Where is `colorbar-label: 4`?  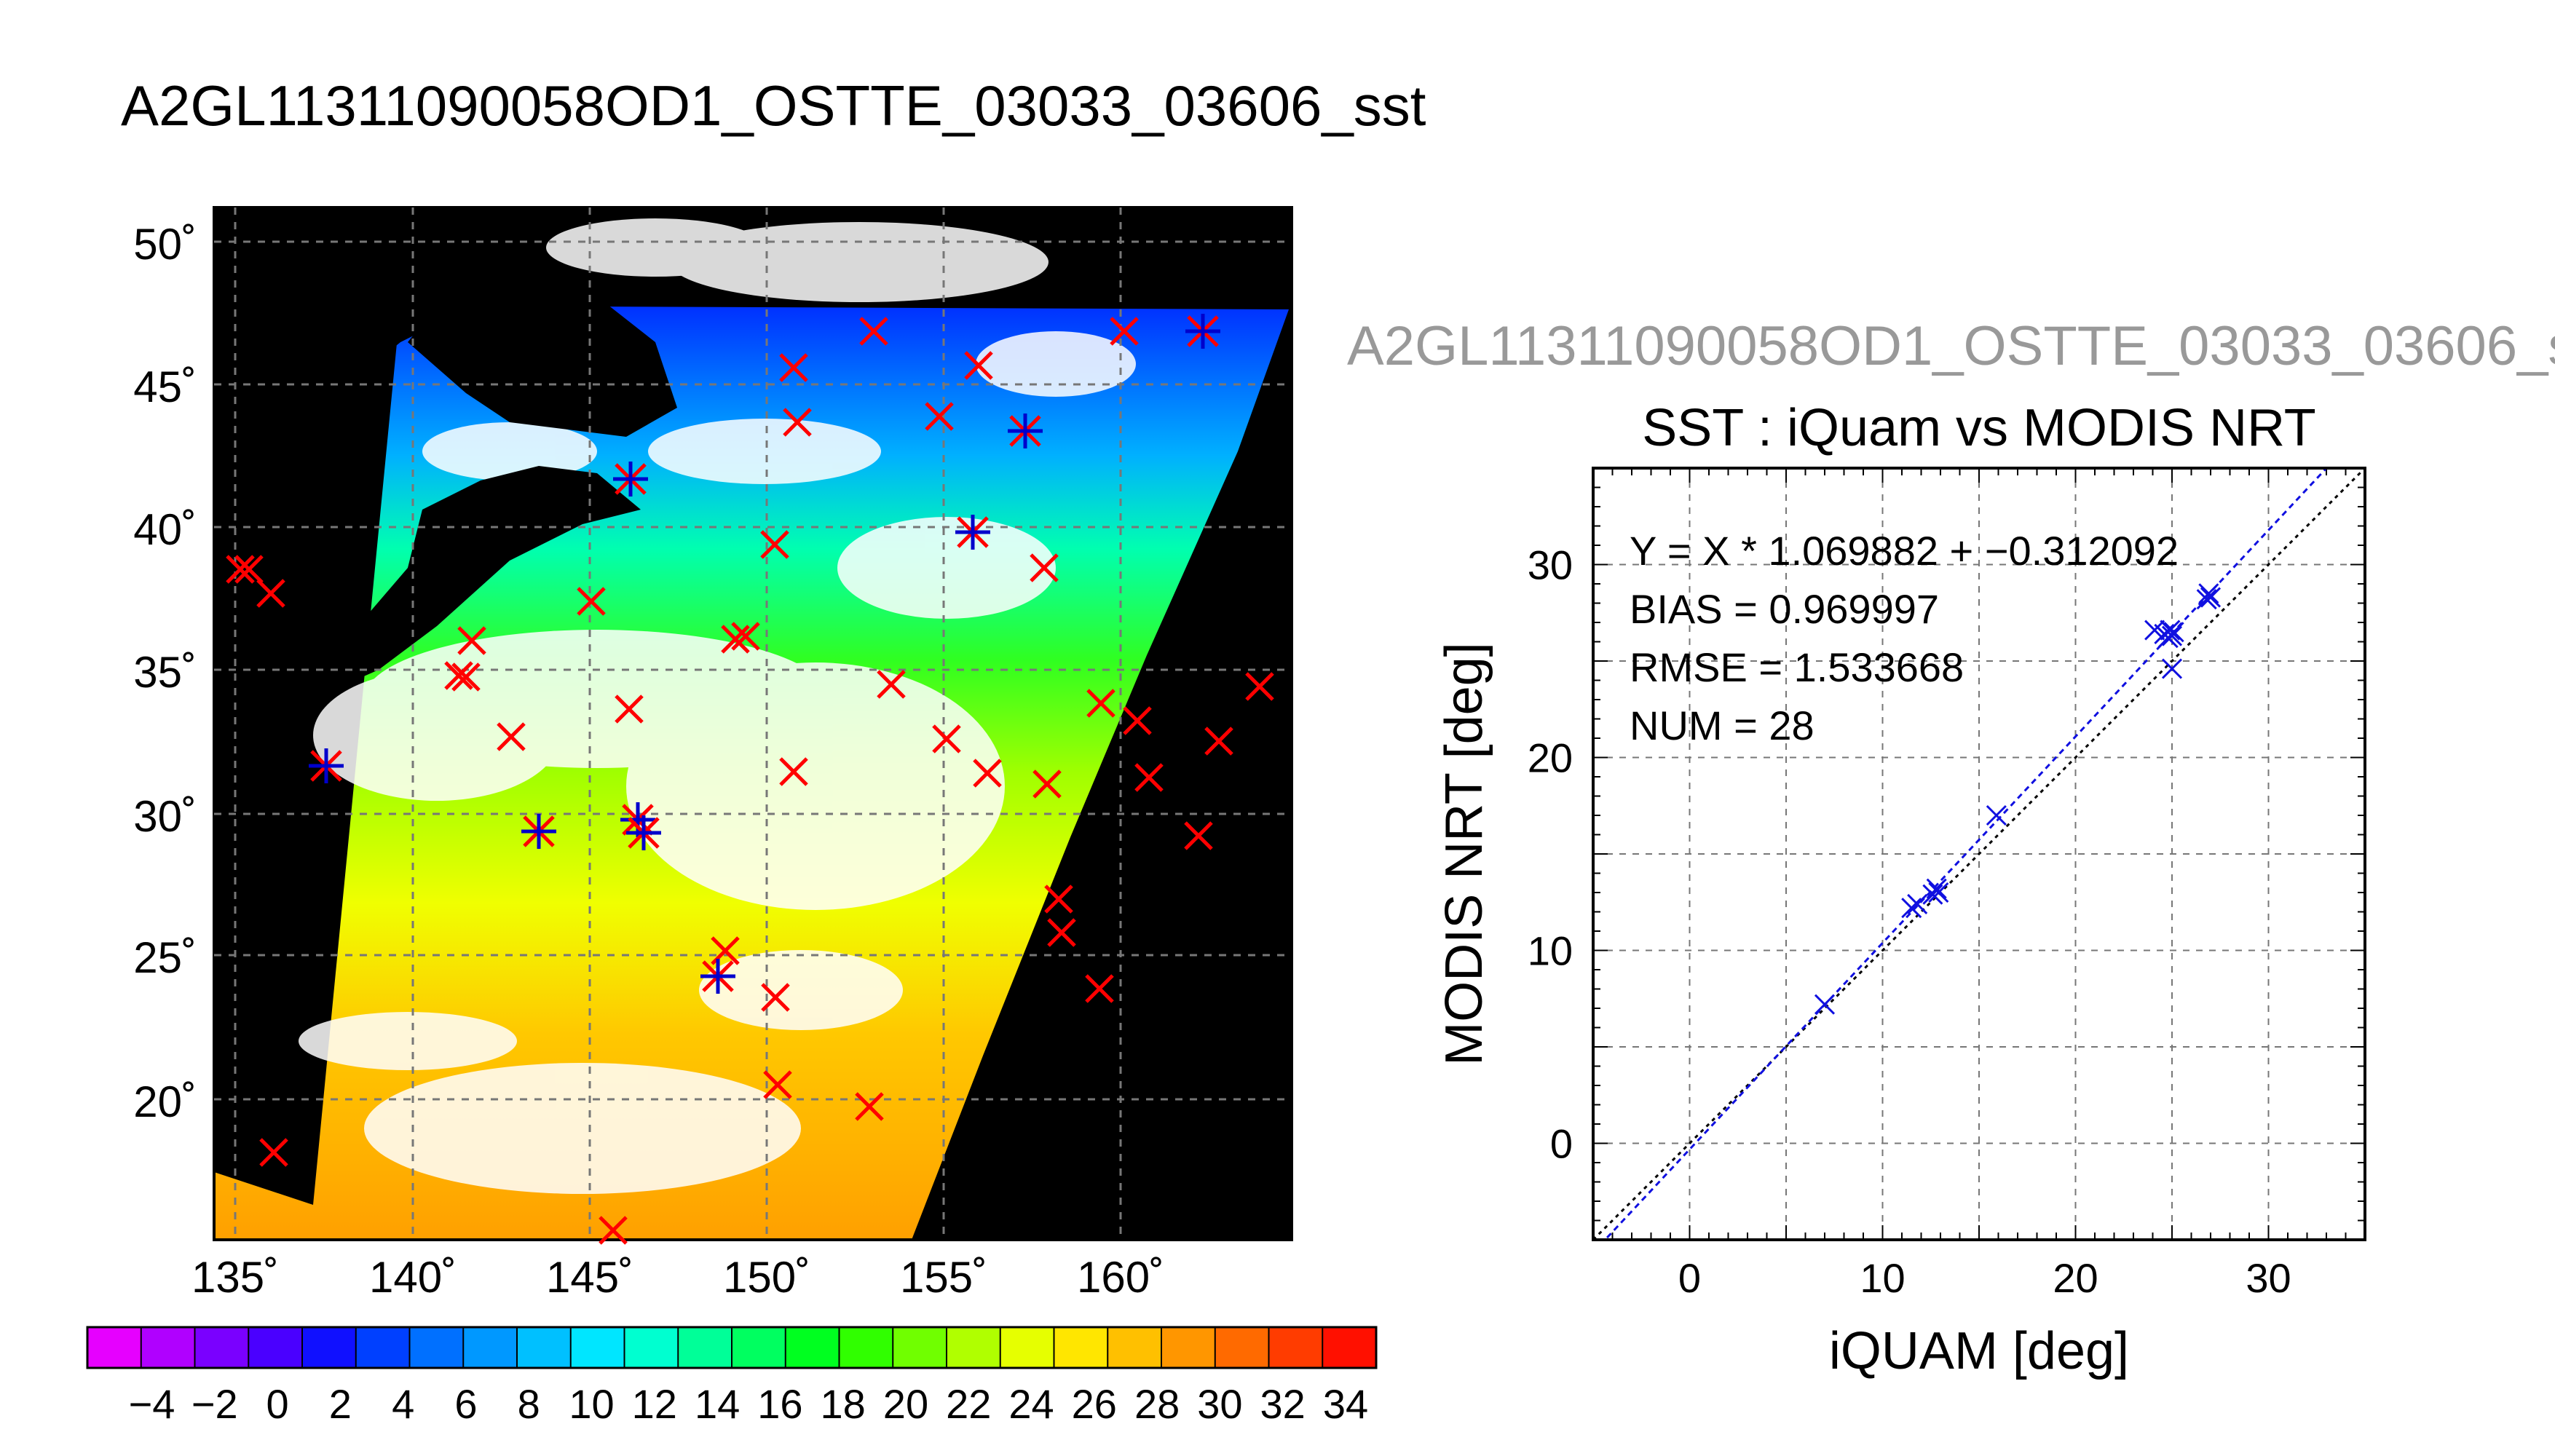 colorbar-label: 4 is located at coordinates (403, 1404).